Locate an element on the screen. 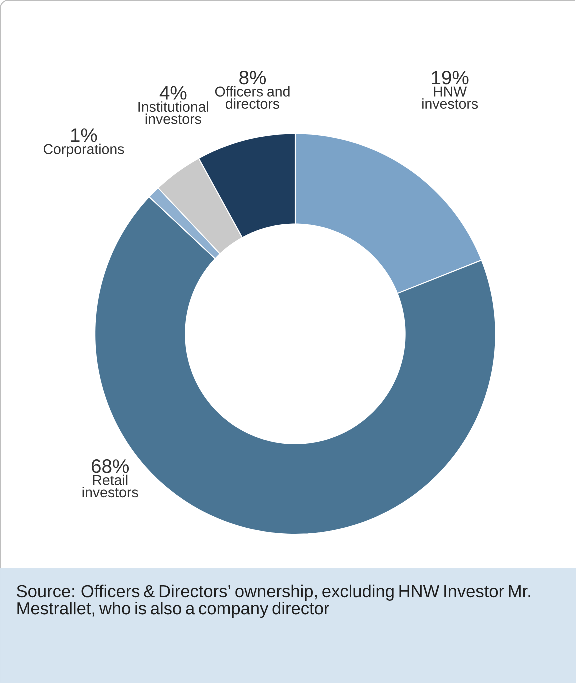  slice-label: Institutional investors is located at coordinates (173, 113).